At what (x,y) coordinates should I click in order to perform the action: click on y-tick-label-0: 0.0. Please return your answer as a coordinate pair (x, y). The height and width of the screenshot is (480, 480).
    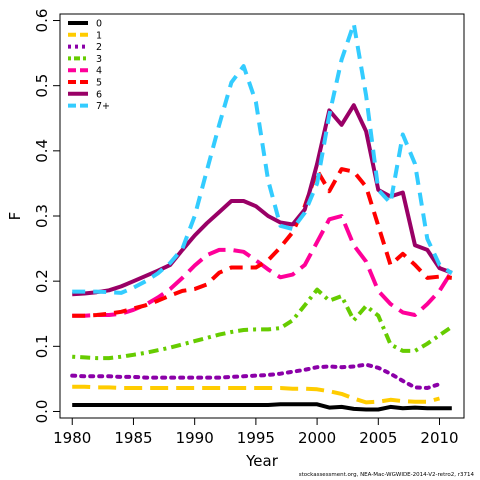
    Looking at the image, I should click on (42, 412).